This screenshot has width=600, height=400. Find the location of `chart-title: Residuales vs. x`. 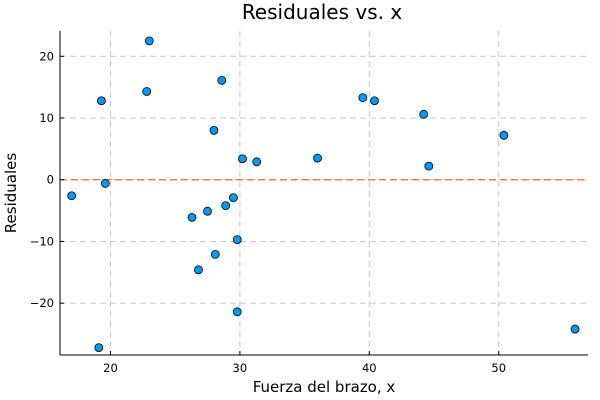

chart-title: Residuales vs. x is located at coordinates (322, 12).